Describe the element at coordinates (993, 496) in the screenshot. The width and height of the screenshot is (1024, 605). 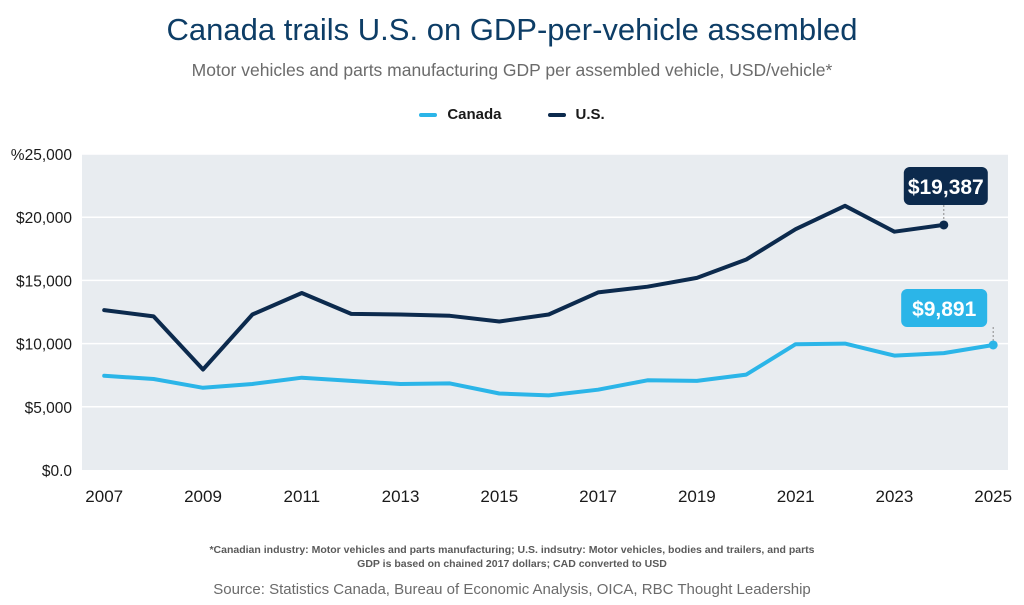
I see `x-tick-label: 2025` at that location.